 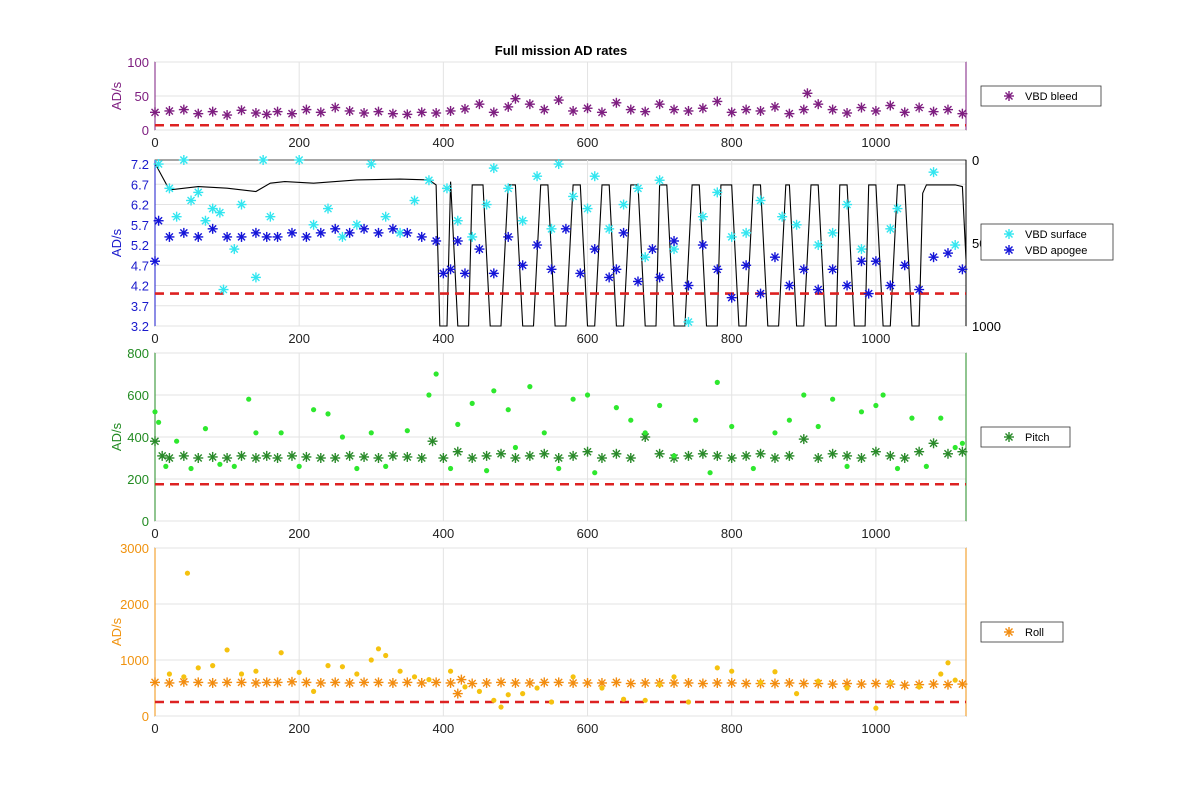 I want to click on legend: Roll, so click(x=1022, y=632).